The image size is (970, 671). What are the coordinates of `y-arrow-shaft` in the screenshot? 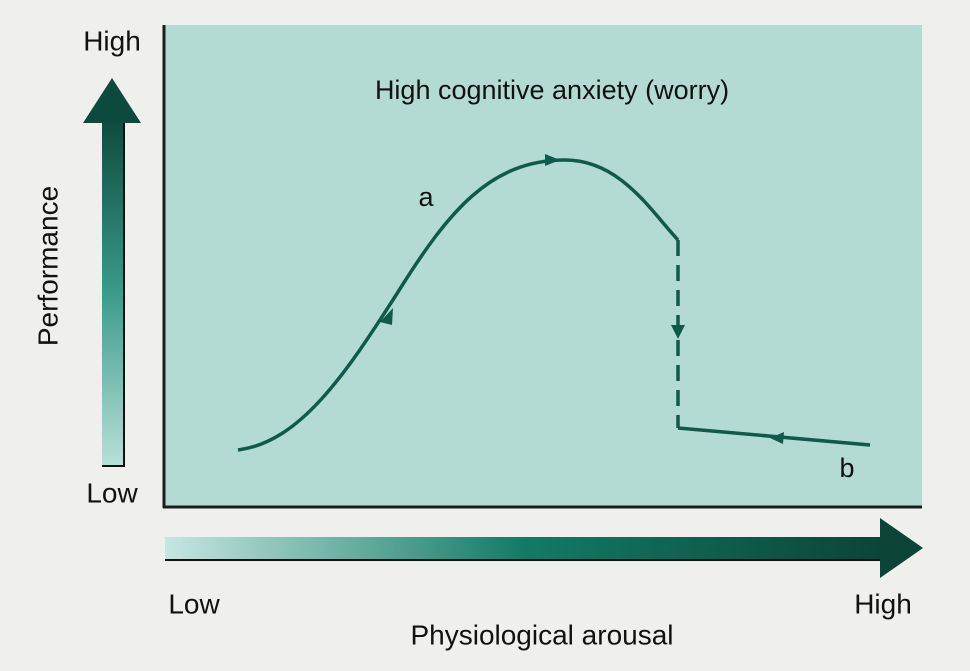 It's located at (113, 292).